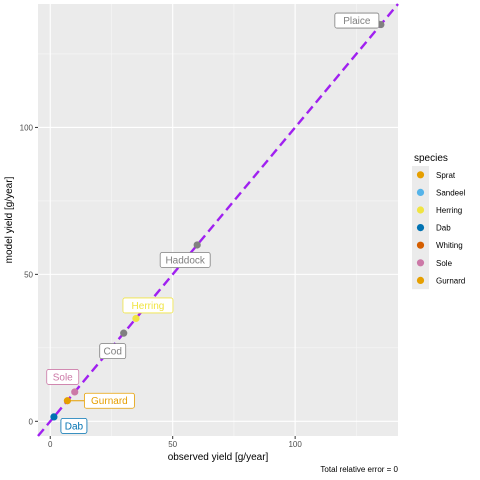 The width and height of the screenshot is (480, 480). What do you see at coordinates (172, 444) in the screenshot?
I see `x-tick-label: 50` at bounding box center [172, 444].